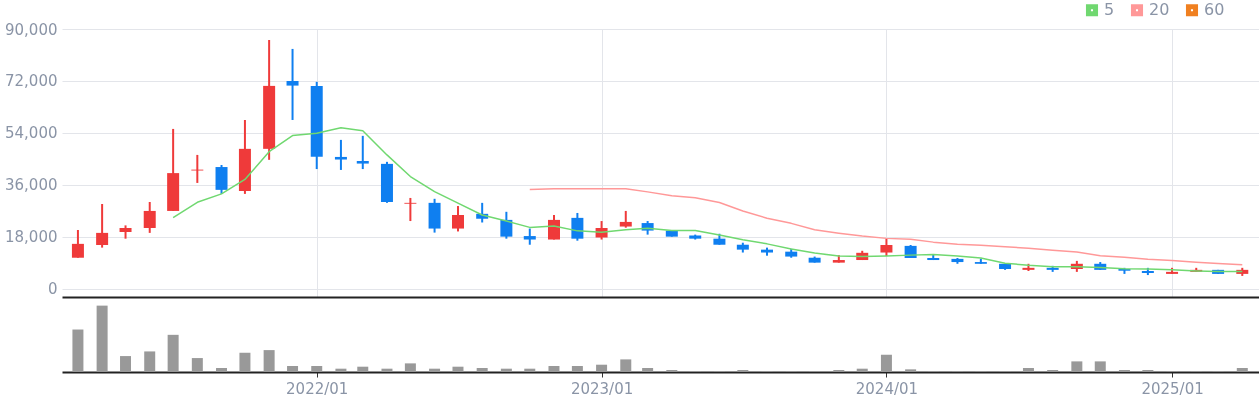 Image resolution: width=1259 pixels, height=400 pixels. I want to click on y-tick-label: 0, so click(52, 289).